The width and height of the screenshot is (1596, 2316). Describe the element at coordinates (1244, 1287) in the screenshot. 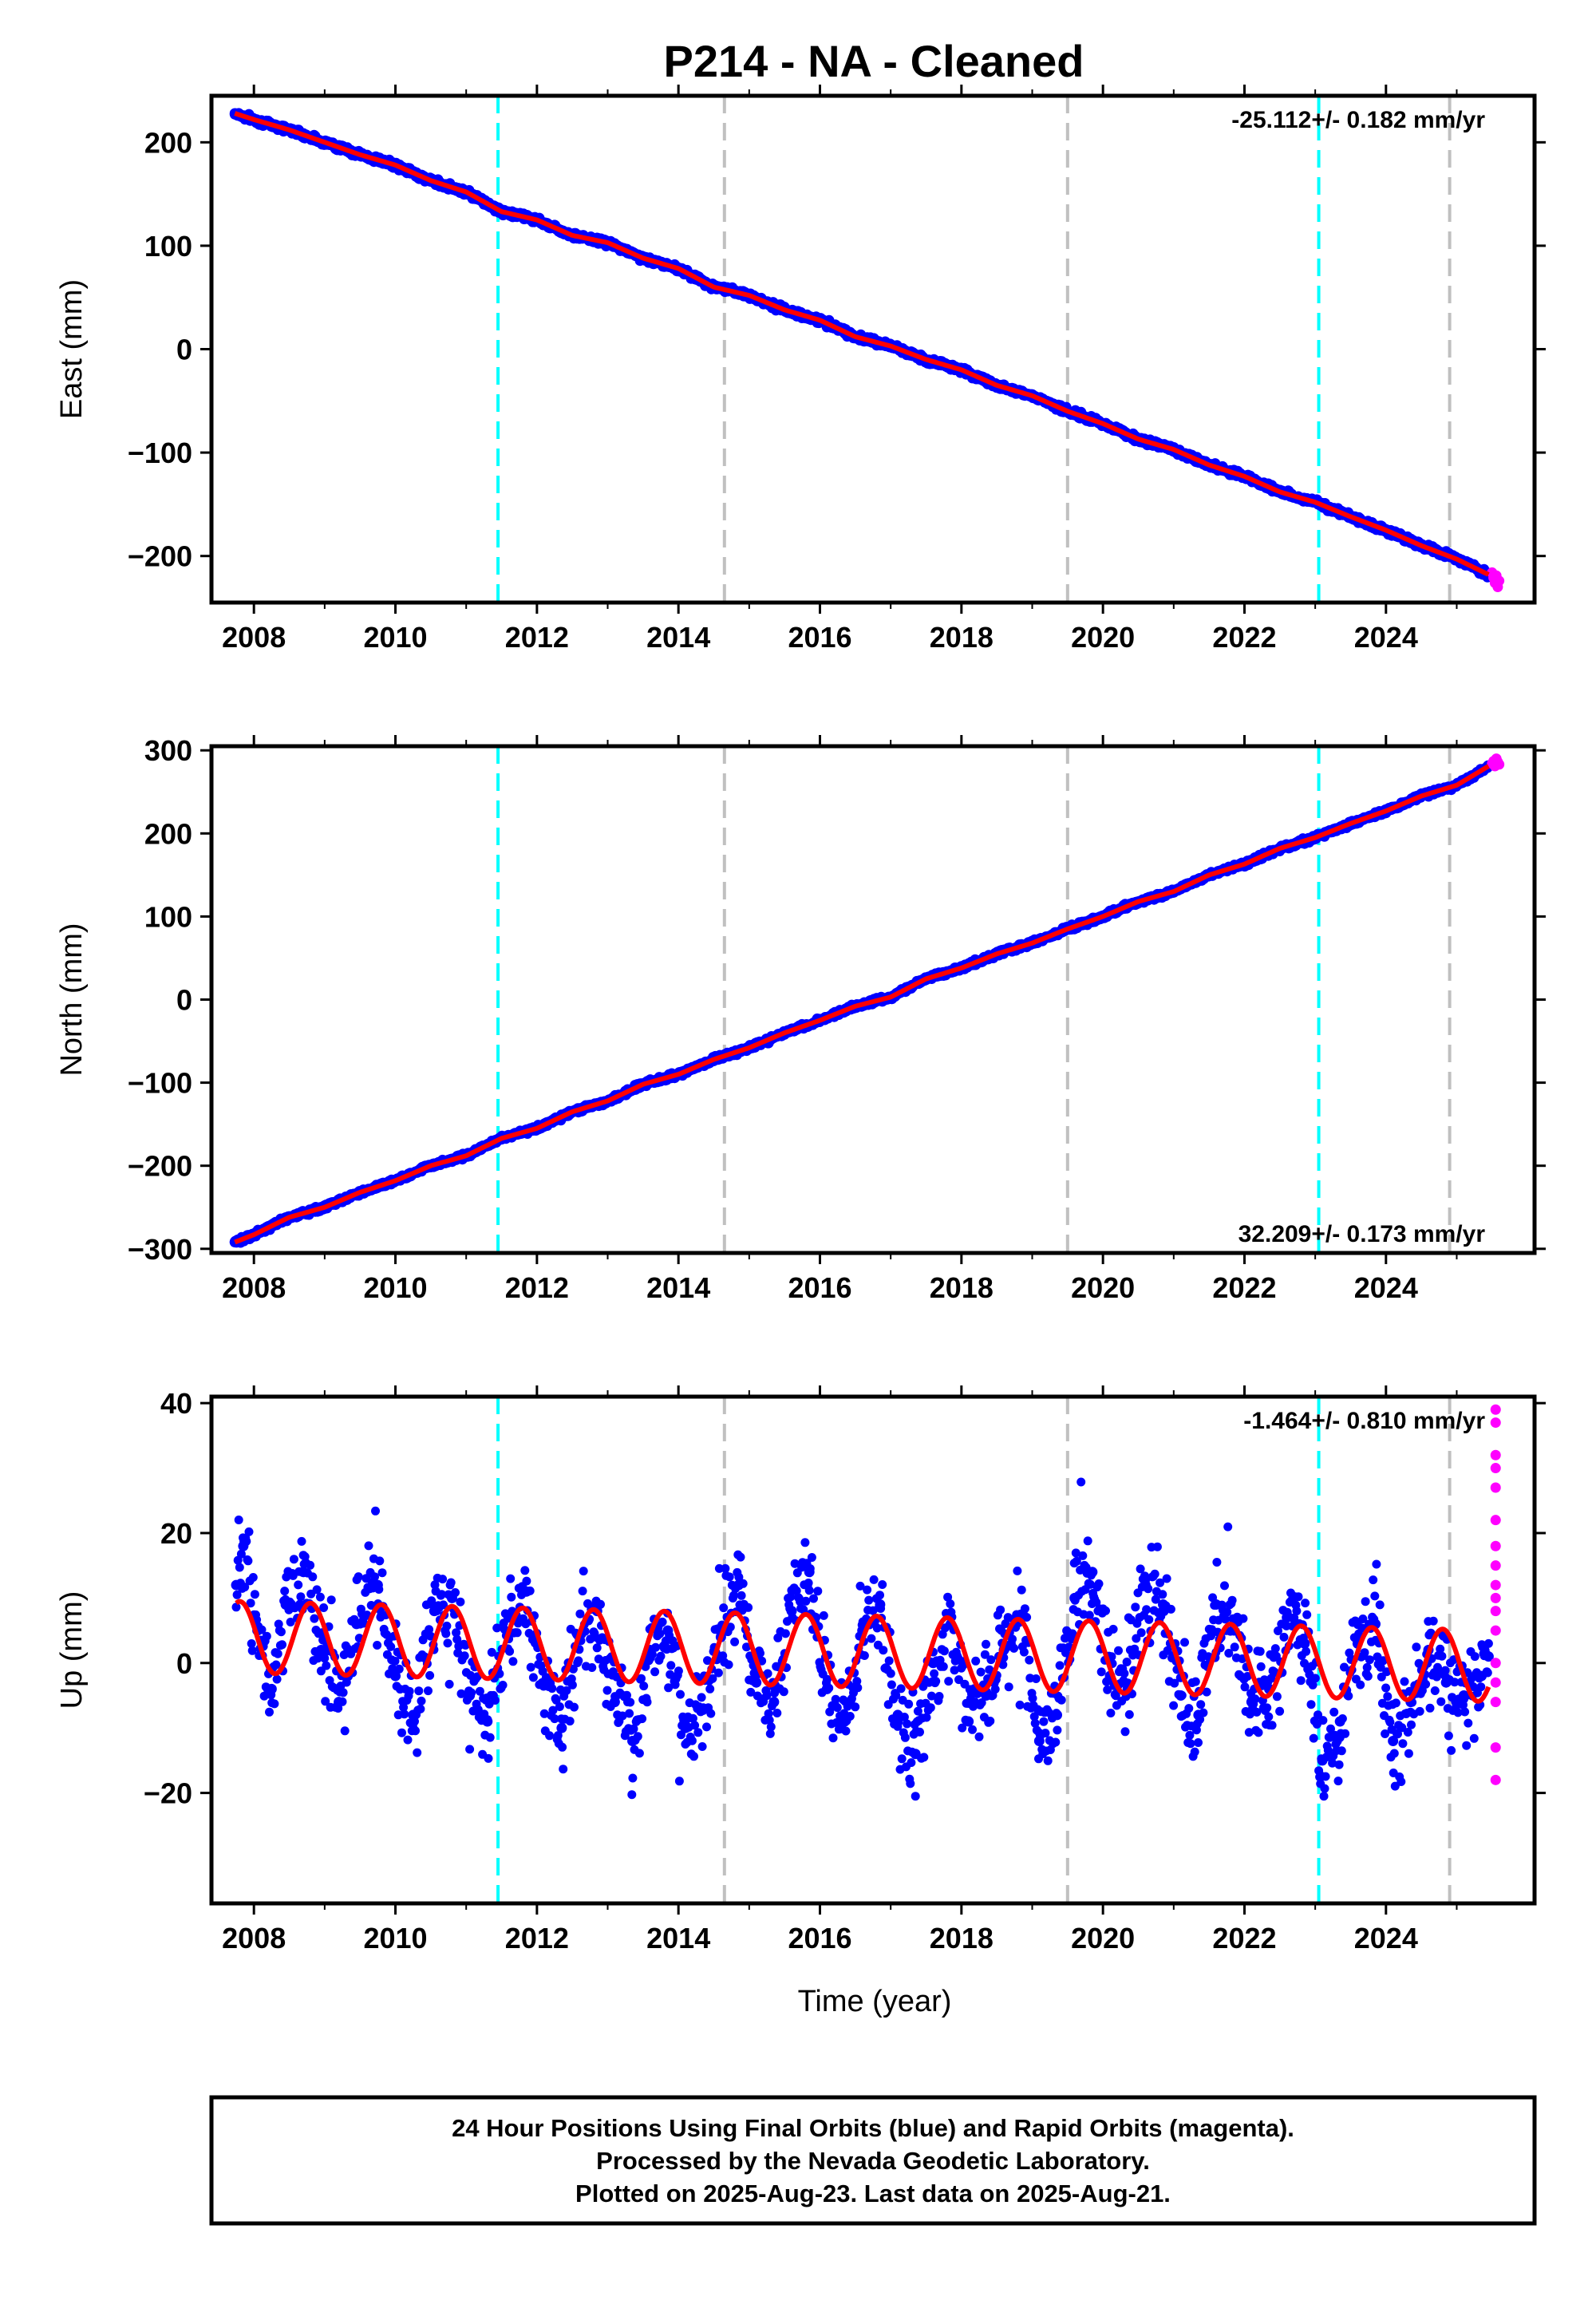

I see `north-x-tick-label: 2022` at that location.